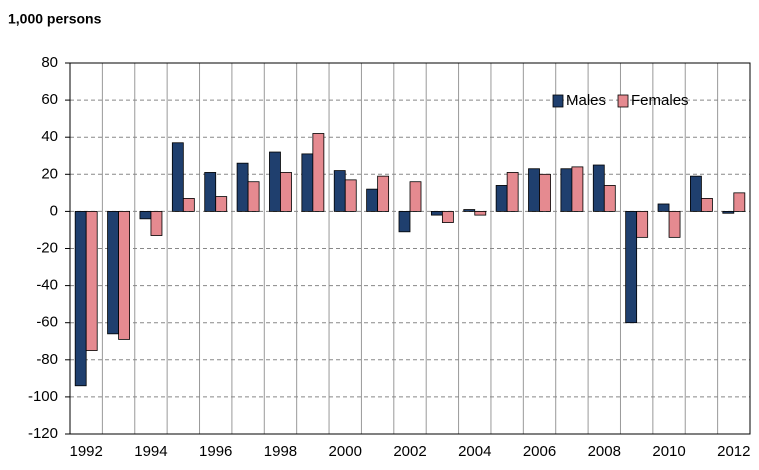 This screenshot has height=470, width=759. I want to click on x-tick-label: 2008, so click(604, 451).